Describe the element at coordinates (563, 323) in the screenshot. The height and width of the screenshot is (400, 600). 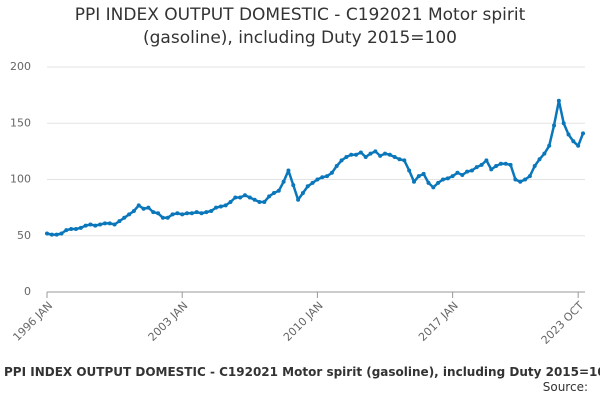
I see `x-tick-label: 2023 OCT` at that location.